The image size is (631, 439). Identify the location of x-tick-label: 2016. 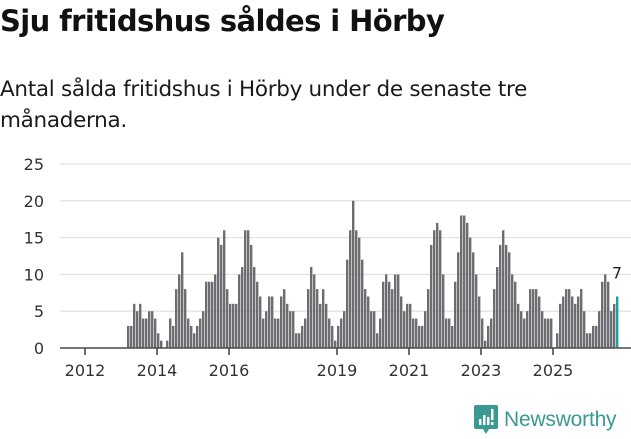
(229, 370).